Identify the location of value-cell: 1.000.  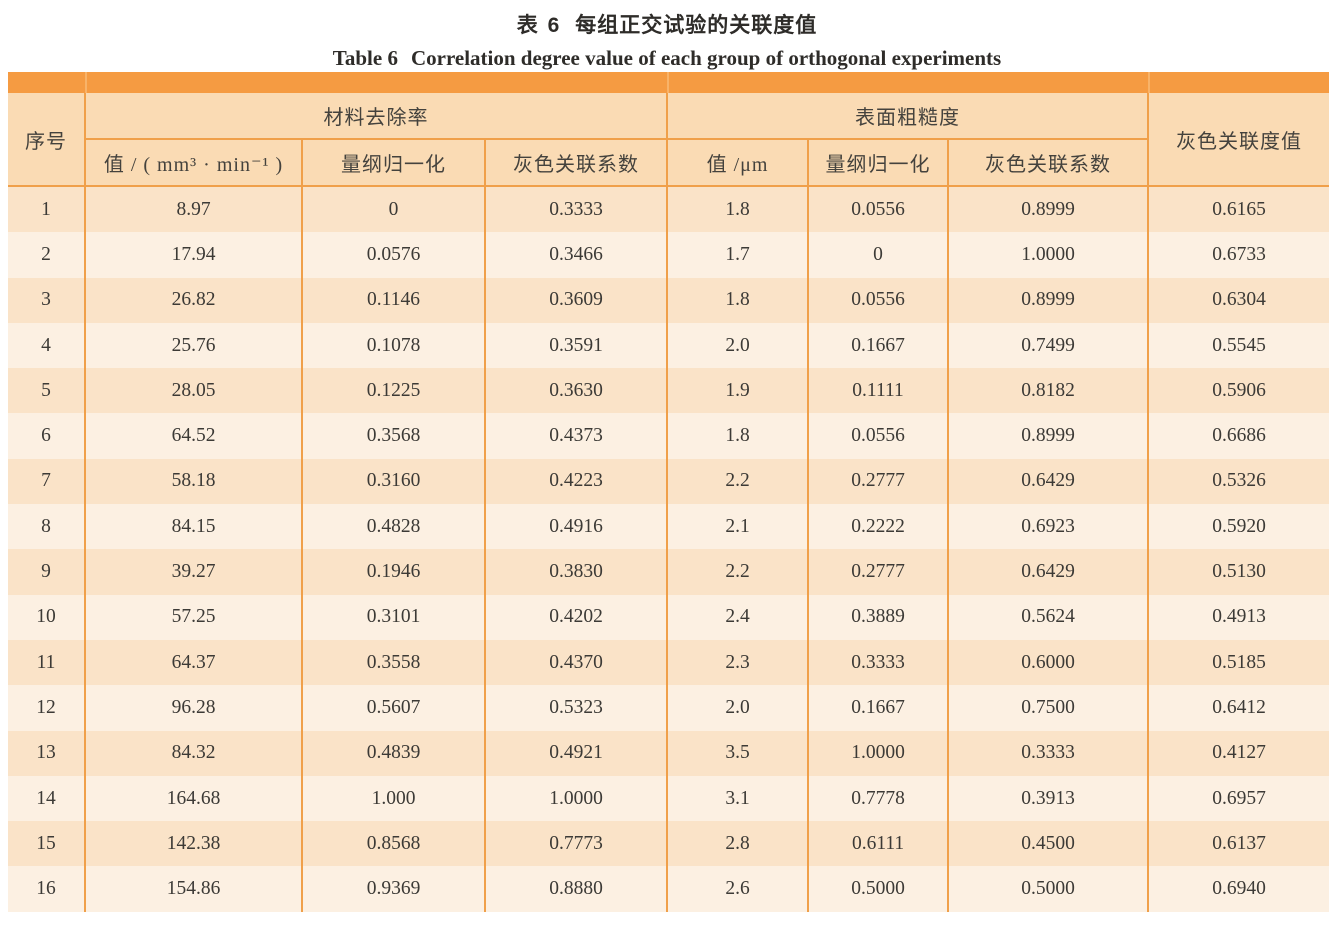
(393, 798).